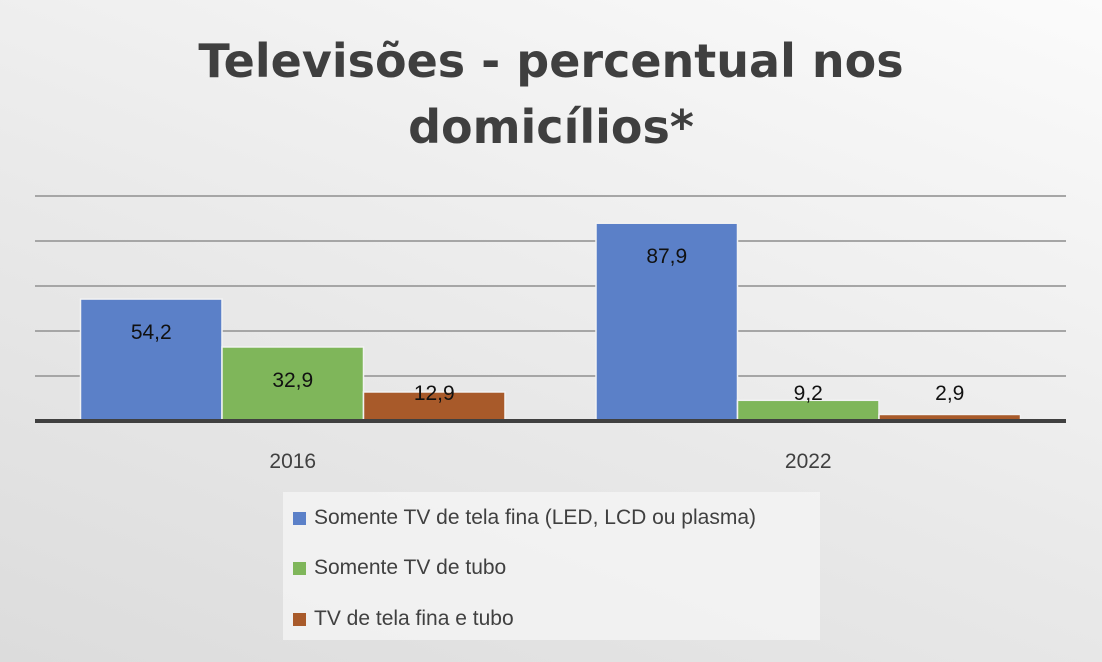 This screenshot has height=662, width=1102. I want to click on data-label: 54,2, so click(151, 332).